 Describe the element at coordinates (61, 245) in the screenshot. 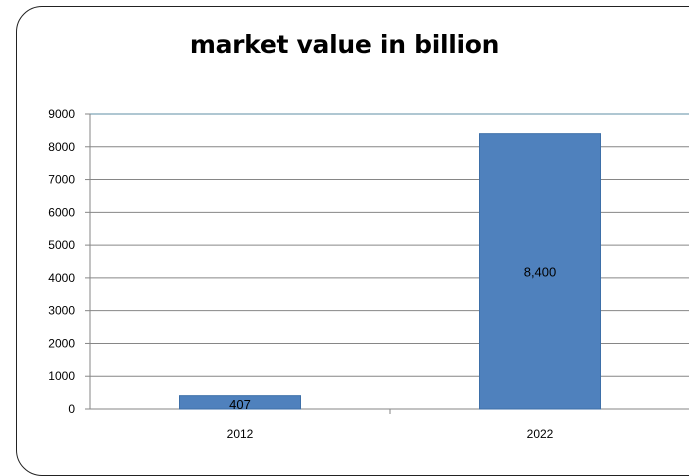

I see `y-tick-label: 5000` at that location.